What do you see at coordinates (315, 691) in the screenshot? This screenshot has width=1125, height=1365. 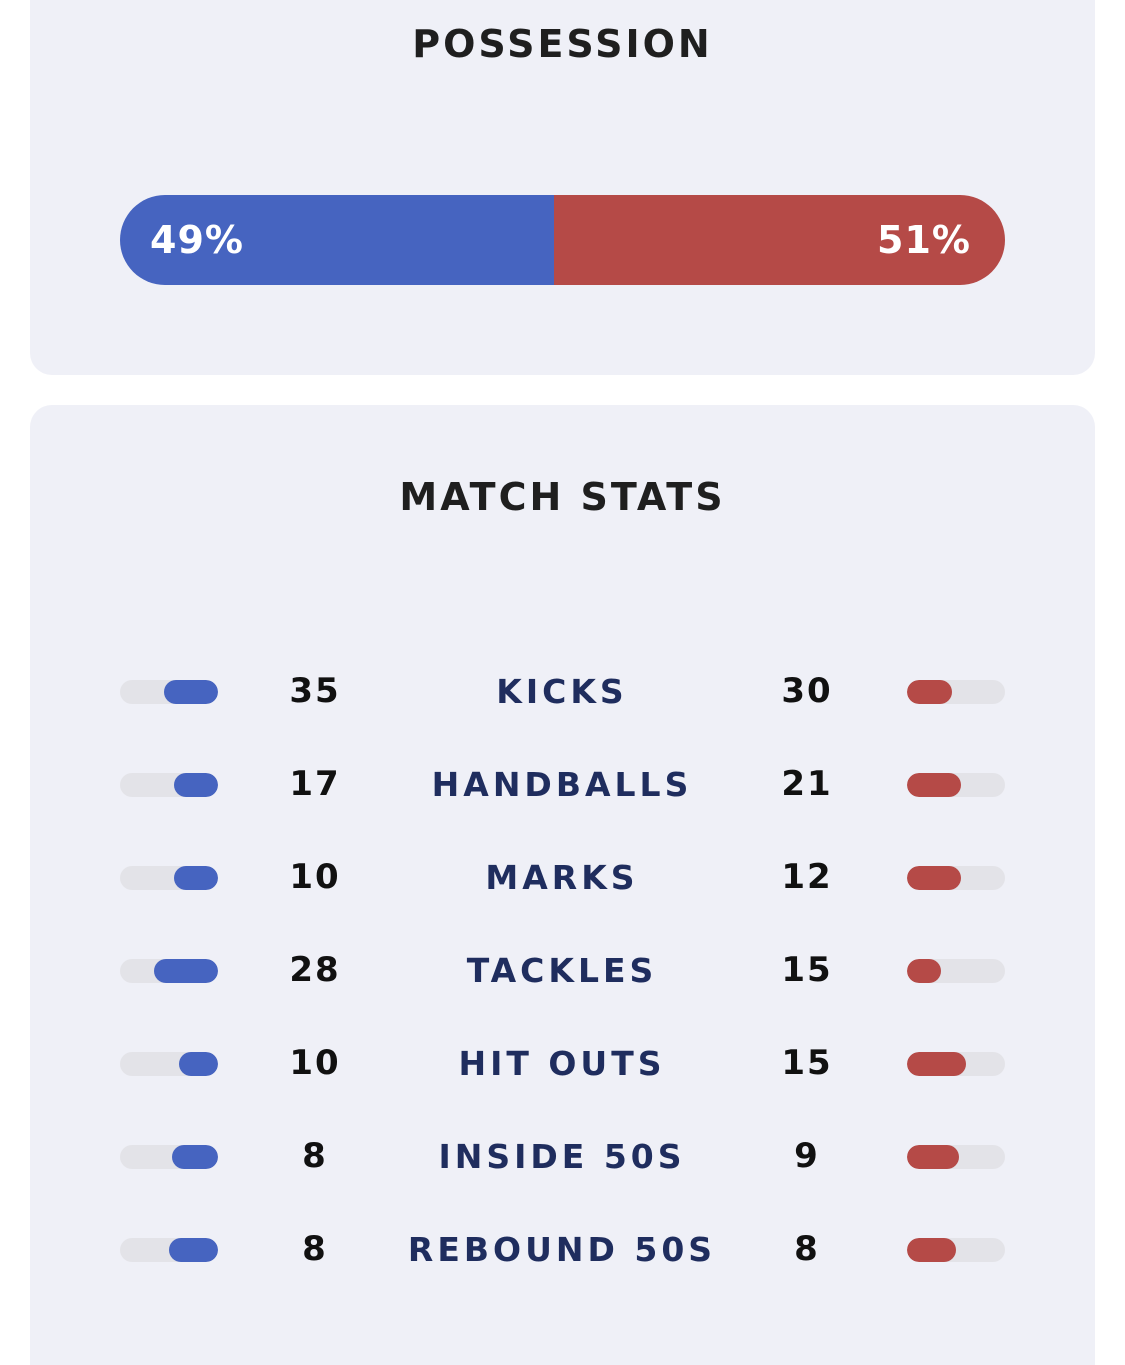 I see `home-stat-value: 35` at bounding box center [315, 691].